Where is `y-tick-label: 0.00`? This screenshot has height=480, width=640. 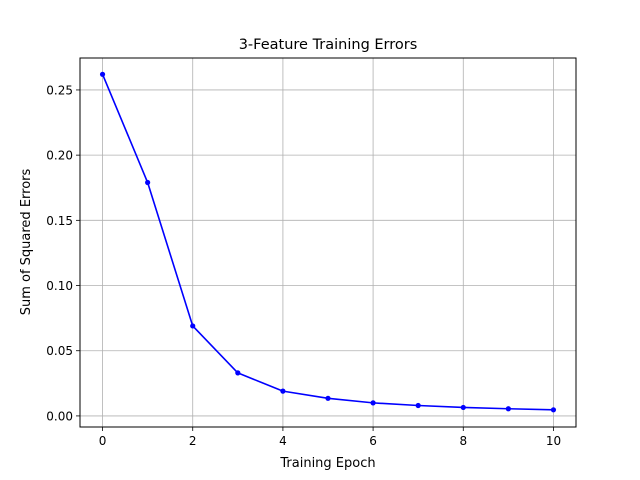 y-tick-label: 0.00 is located at coordinates (59, 416).